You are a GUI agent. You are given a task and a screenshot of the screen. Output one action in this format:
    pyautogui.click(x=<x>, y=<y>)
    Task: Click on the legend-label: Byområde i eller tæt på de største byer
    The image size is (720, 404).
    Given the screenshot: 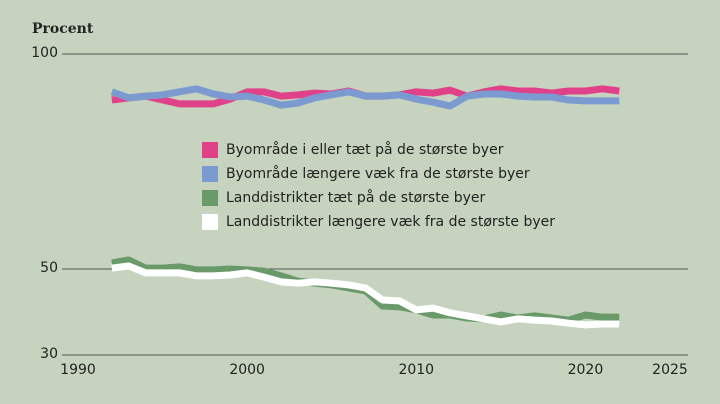 What is the action you would take?
    pyautogui.click(x=365, y=149)
    